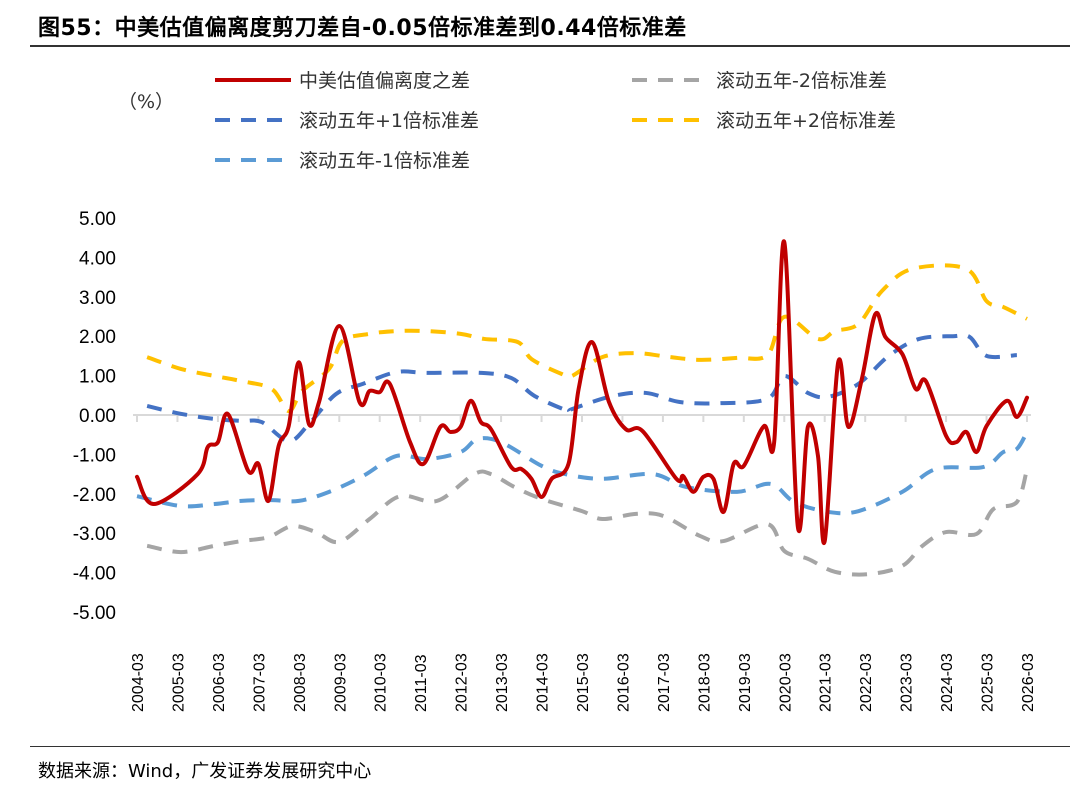 The width and height of the screenshot is (1080, 803). What do you see at coordinates (421, 683) in the screenshot?
I see `x-tick-label: 2011-03` at bounding box center [421, 683].